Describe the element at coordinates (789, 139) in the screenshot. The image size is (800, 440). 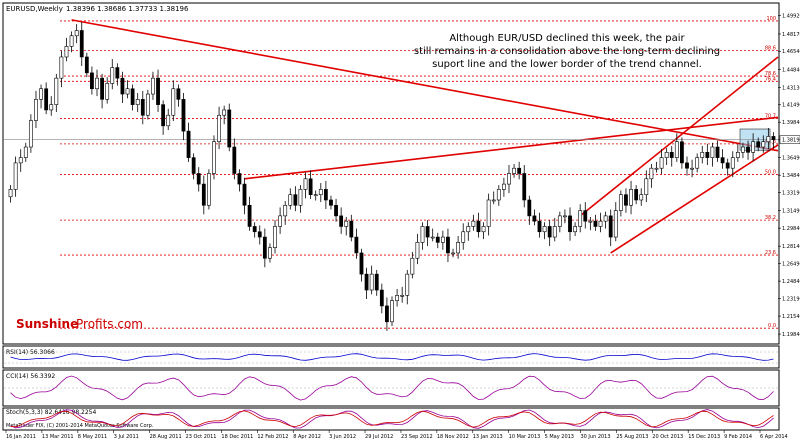
I see `current-price-box` at that location.